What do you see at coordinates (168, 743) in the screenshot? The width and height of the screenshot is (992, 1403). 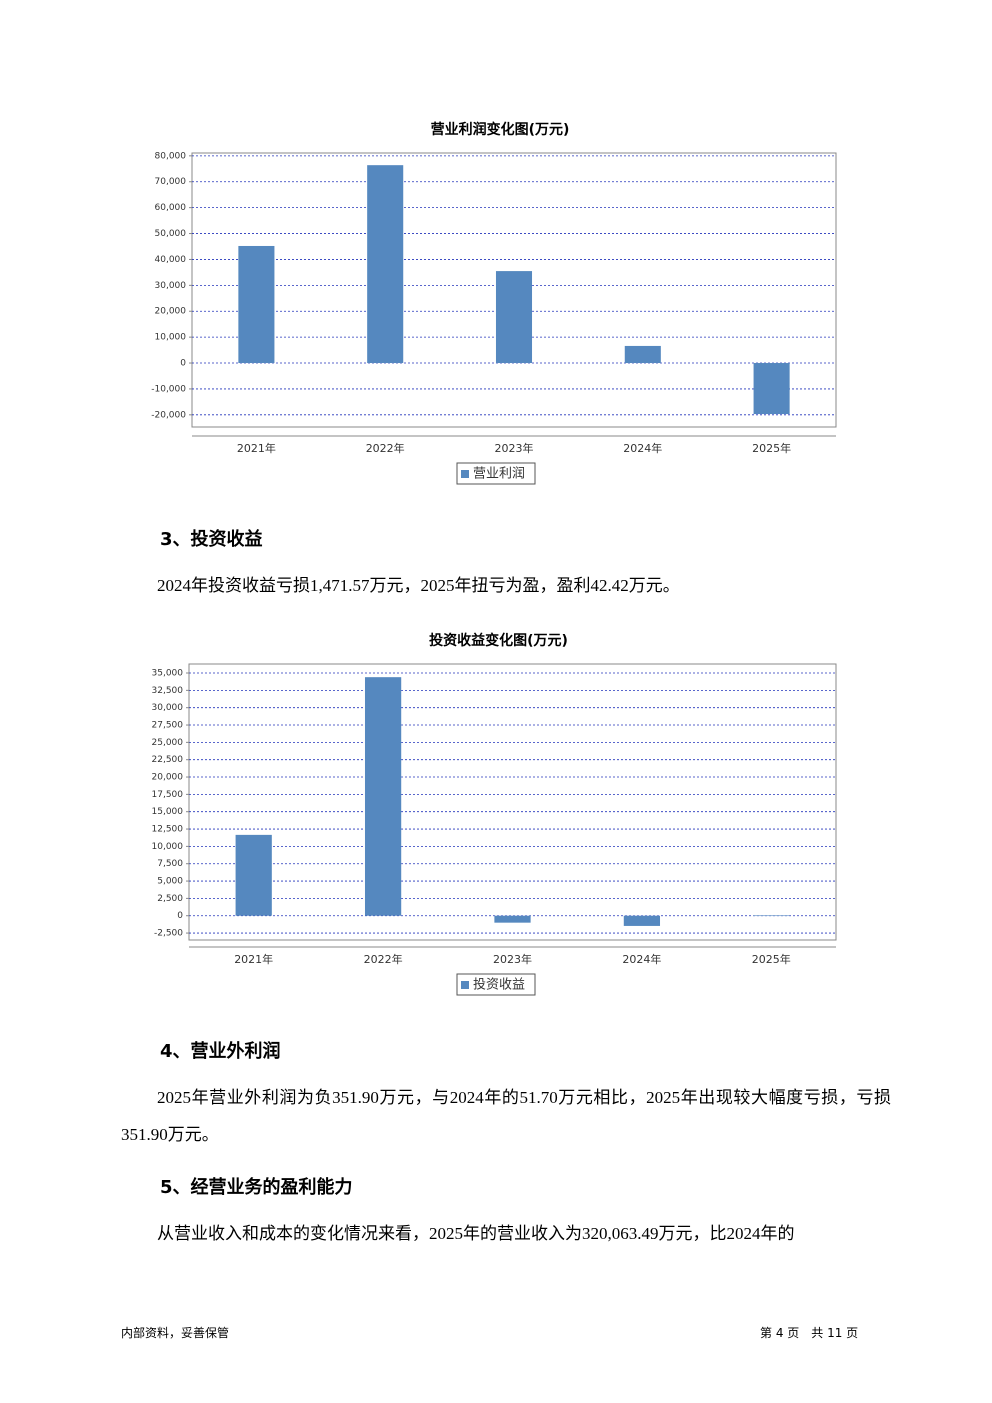 I see `y-tick-label: 25,000` at bounding box center [168, 743].